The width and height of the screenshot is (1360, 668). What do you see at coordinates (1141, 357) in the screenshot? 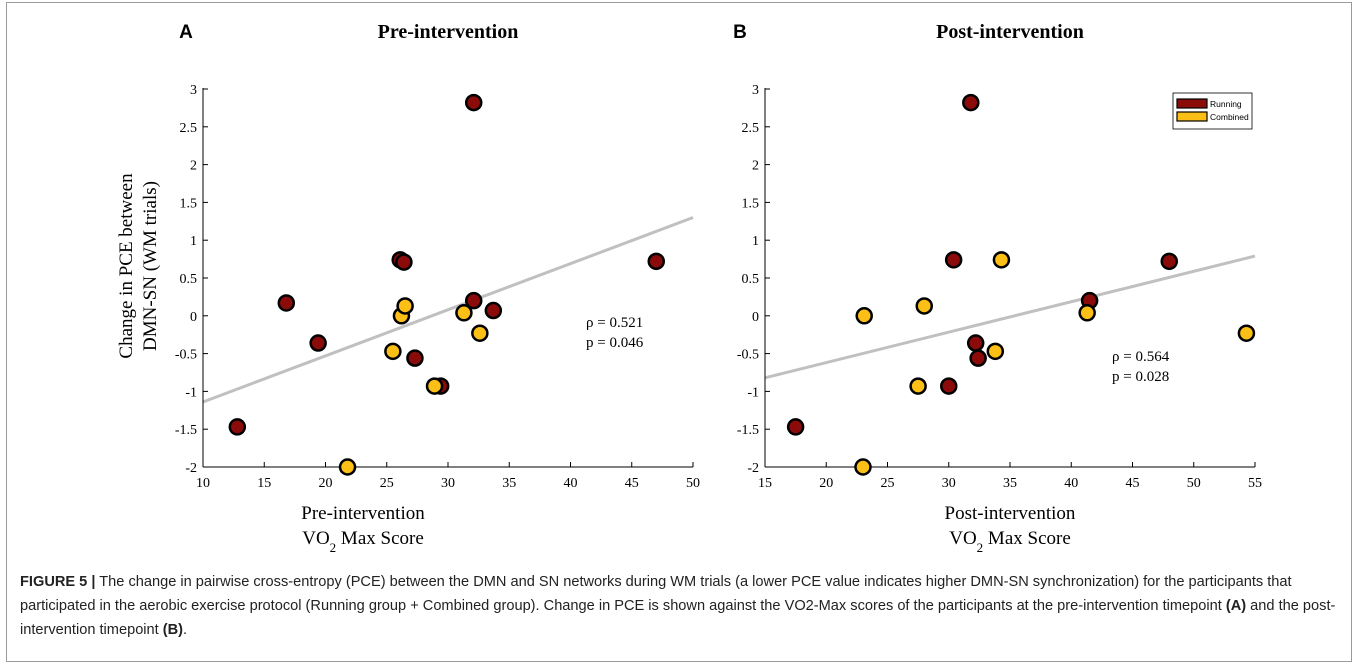
I see `stats-annotation: ρ = 0.564` at bounding box center [1141, 357].